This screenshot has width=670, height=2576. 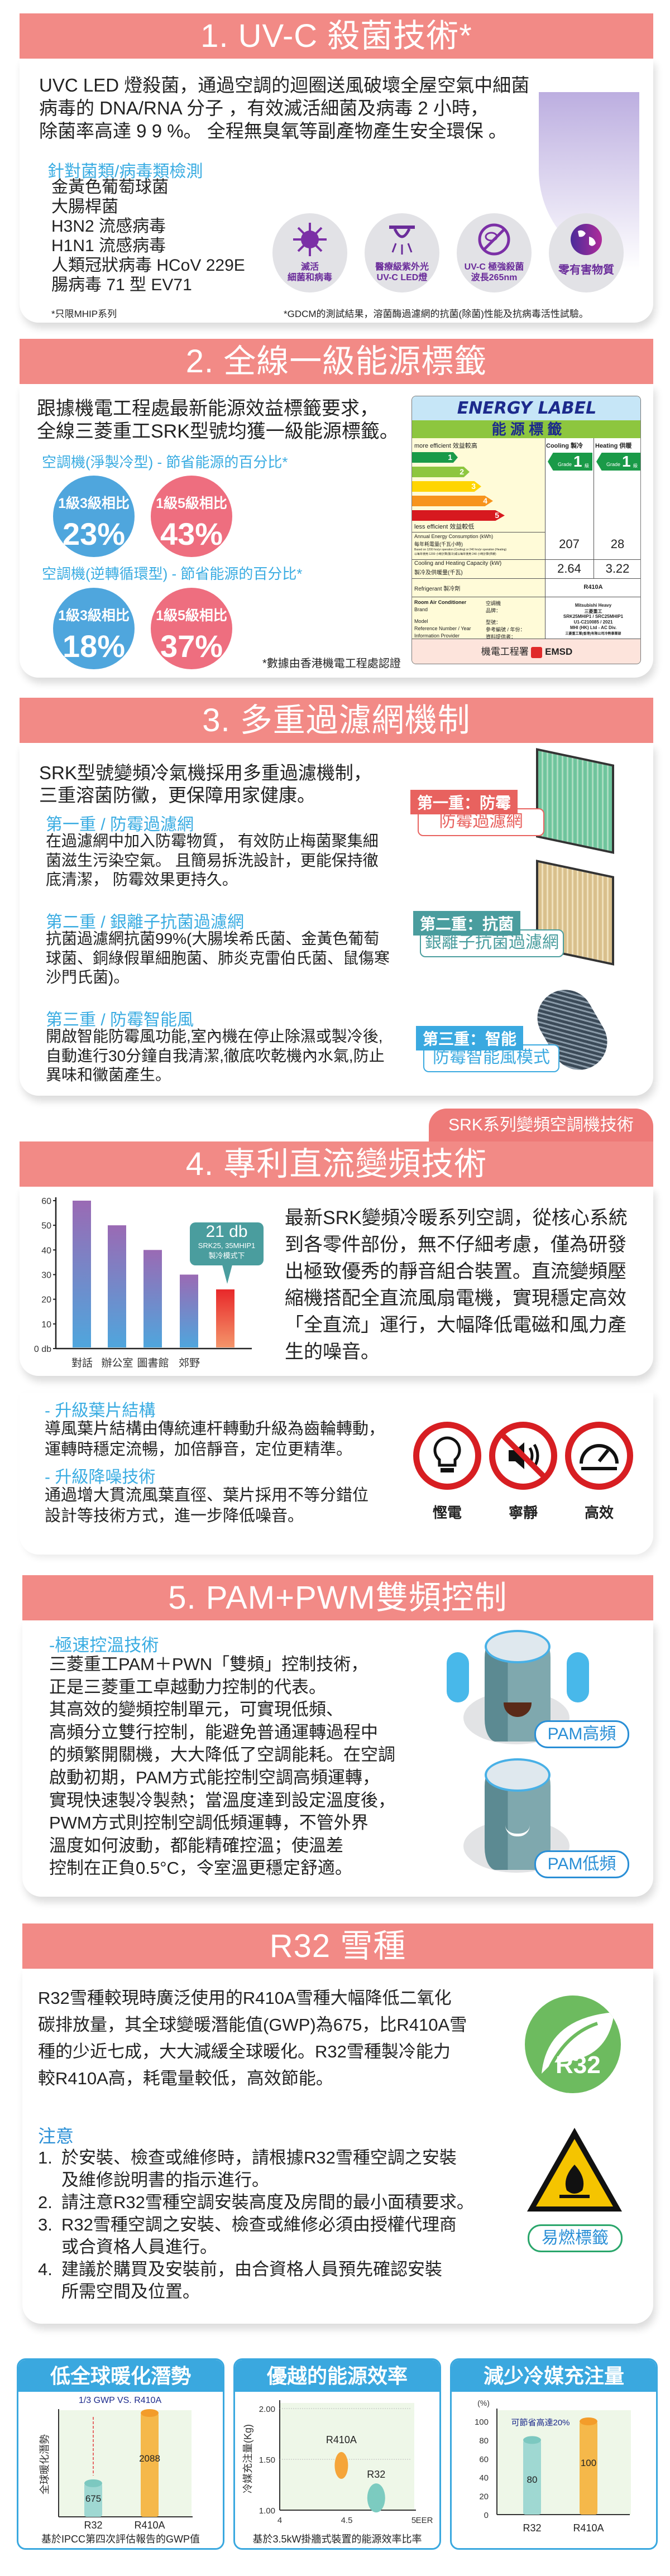 What do you see at coordinates (259, 2224) in the screenshot?
I see `notice-text: R32雪種空調之安裝、檢查或維修必須由授權代理商` at bounding box center [259, 2224].